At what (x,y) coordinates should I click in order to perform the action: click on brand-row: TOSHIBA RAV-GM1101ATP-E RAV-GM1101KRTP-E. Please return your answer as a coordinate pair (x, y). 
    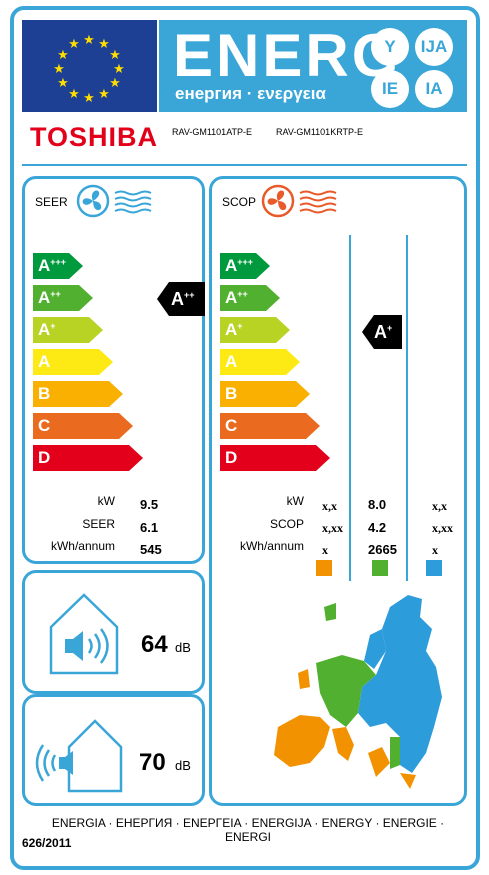
    Looking at the image, I should click on (244, 137).